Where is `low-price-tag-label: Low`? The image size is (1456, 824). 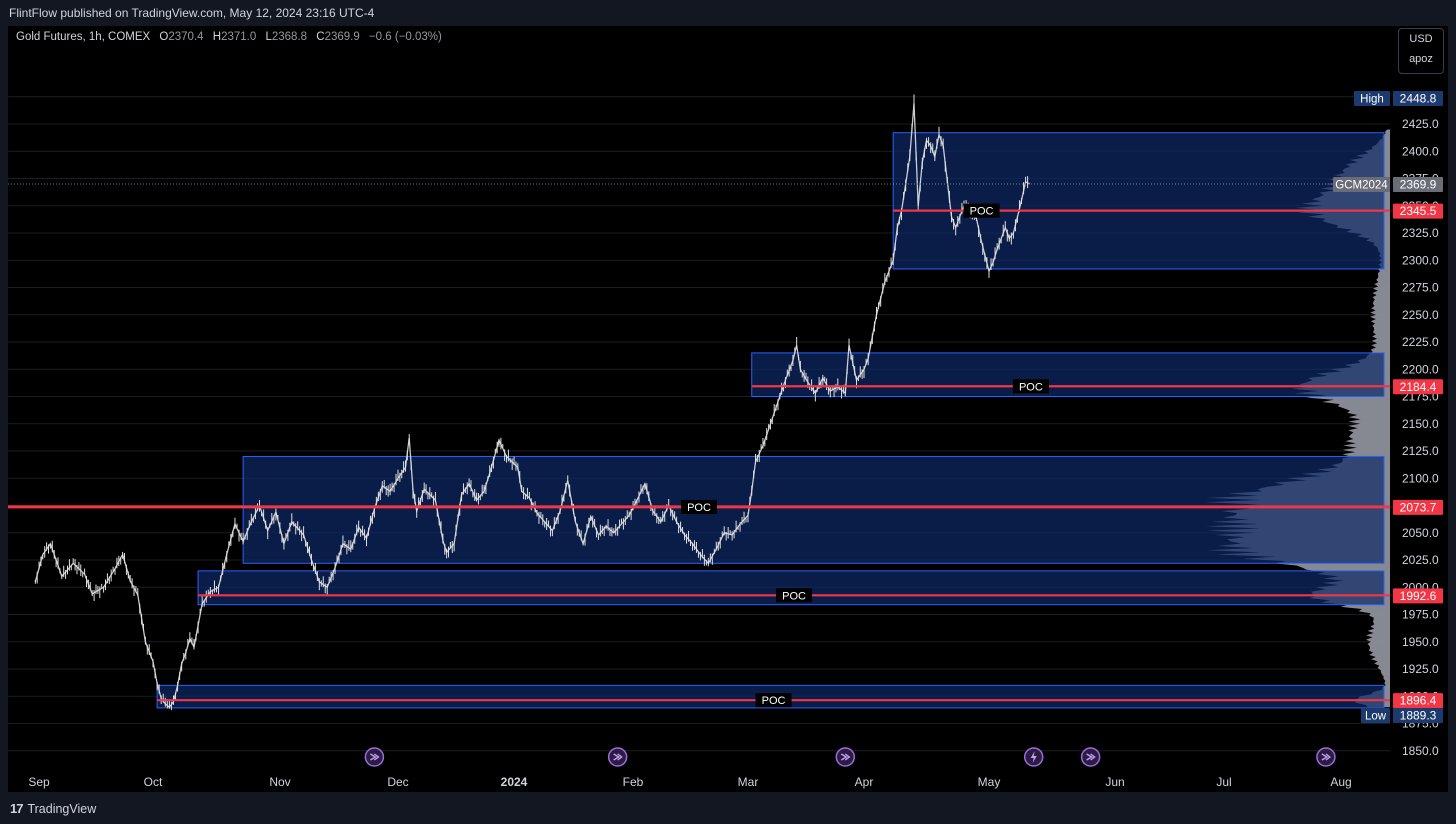 low-price-tag-label: Low is located at coordinates (1376, 717).